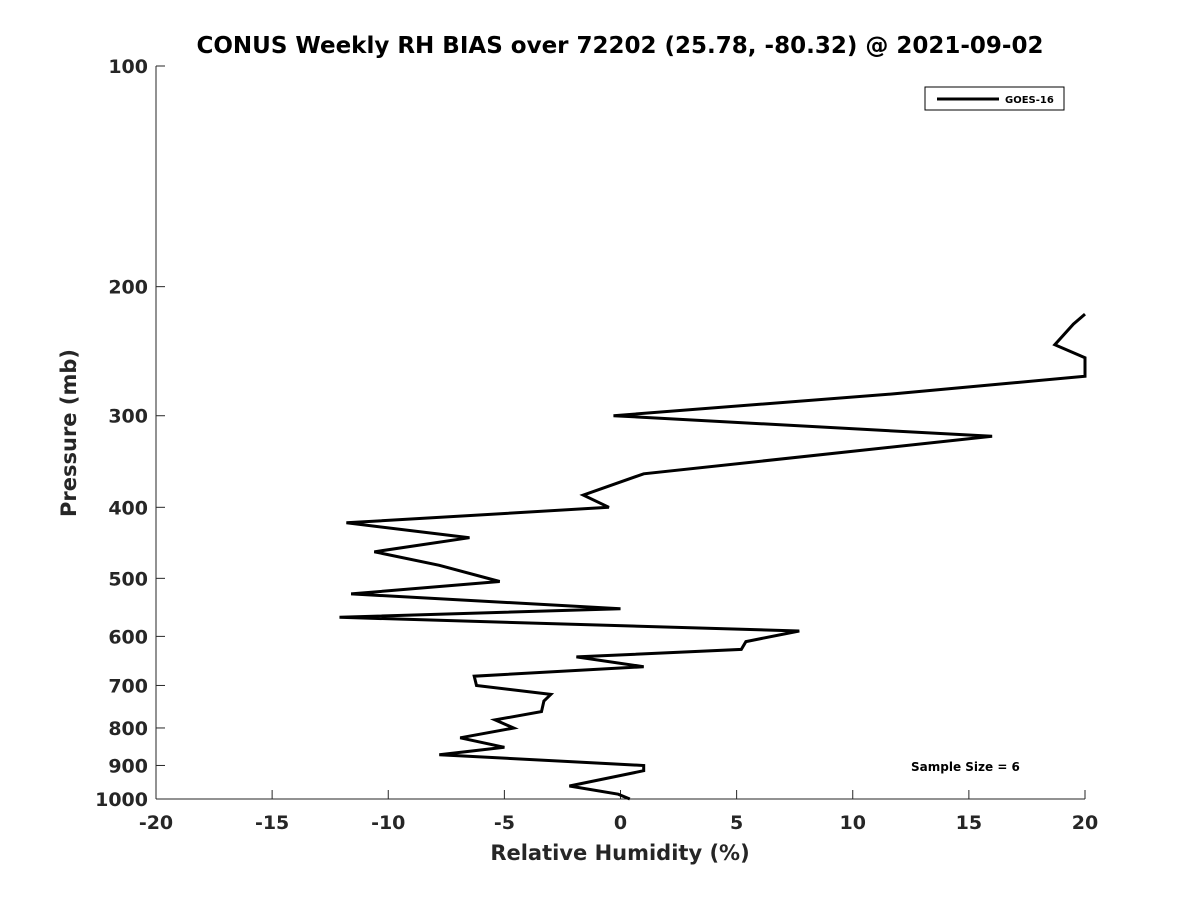 The height and width of the screenshot is (900, 1200). Describe the element at coordinates (620, 823) in the screenshot. I see `x-tick-label: 0` at that location.